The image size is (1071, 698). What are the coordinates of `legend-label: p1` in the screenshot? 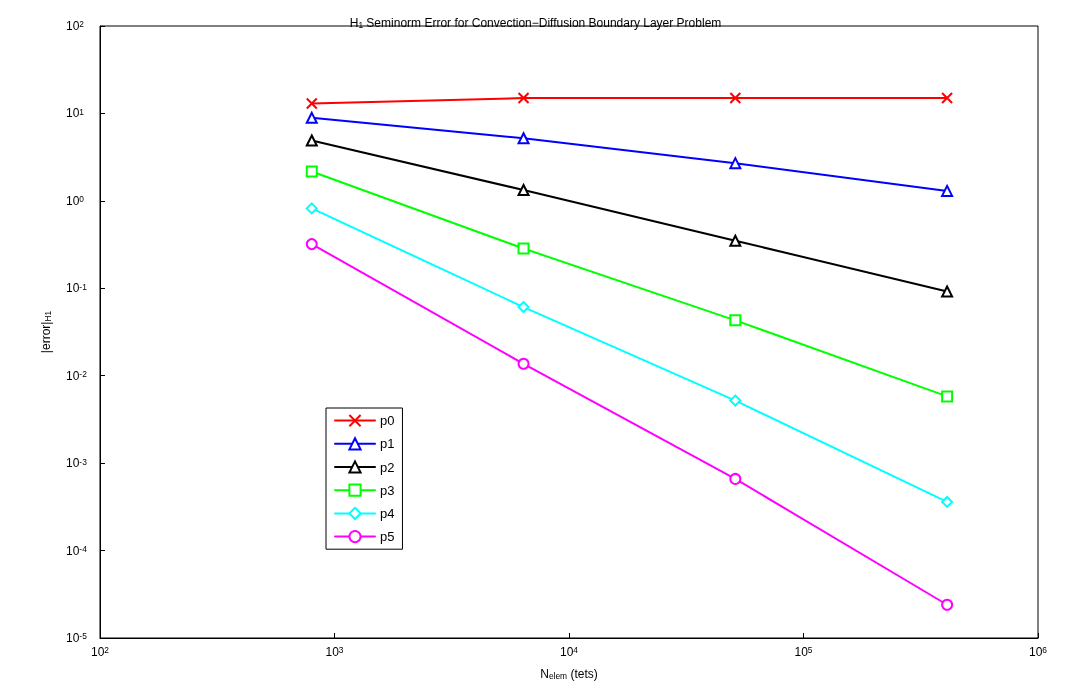 It's located at (387, 444).